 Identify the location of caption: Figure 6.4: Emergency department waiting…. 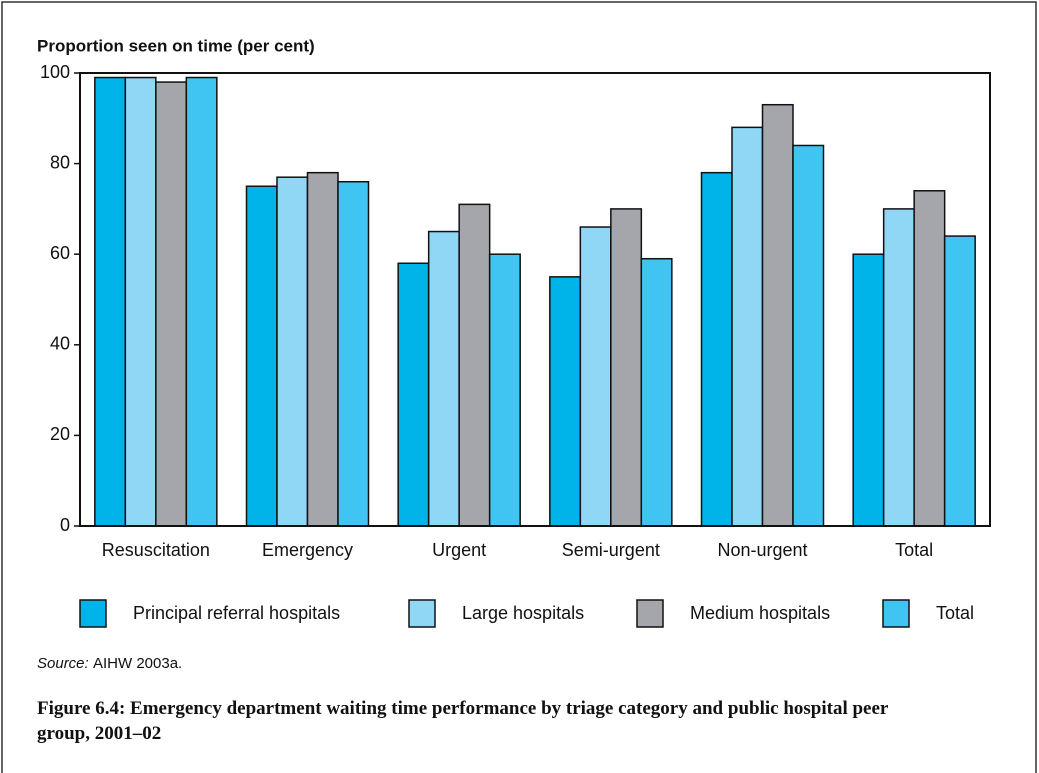
(463, 721).